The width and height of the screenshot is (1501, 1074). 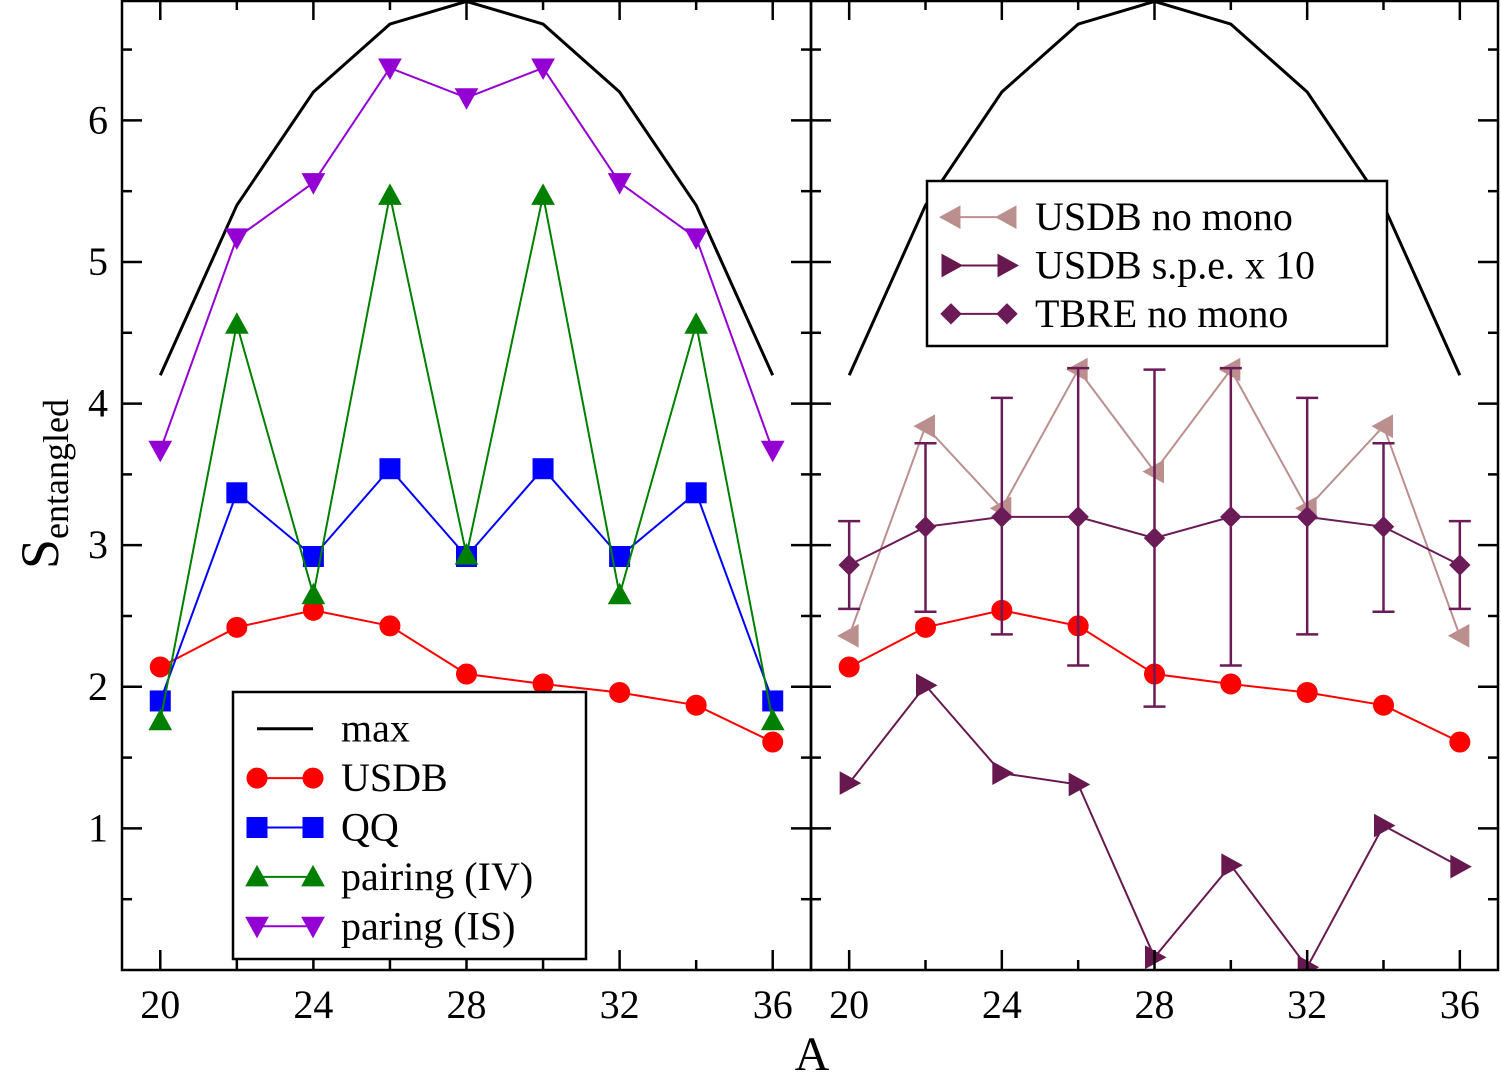 I want to click on legend-item-usdb: USDB, so click(x=347, y=777).